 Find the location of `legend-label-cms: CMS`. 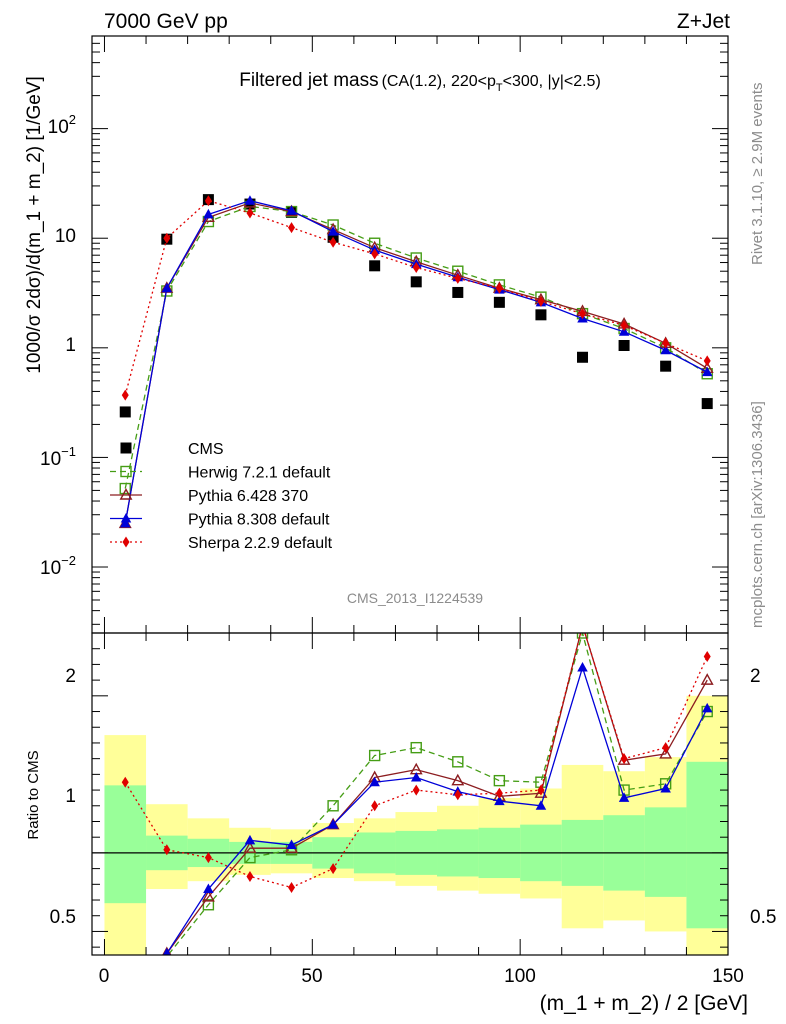

legend-label-cms: CMS is located at coordinates (206, 449).